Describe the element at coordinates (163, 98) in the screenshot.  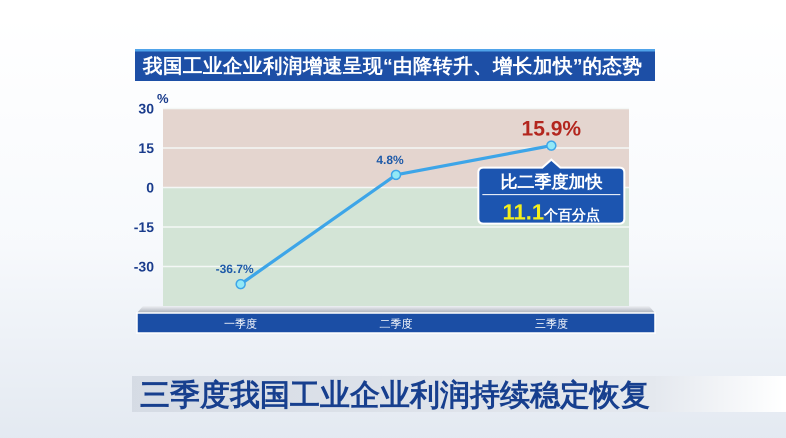
I see `ylabel: %` at that location.